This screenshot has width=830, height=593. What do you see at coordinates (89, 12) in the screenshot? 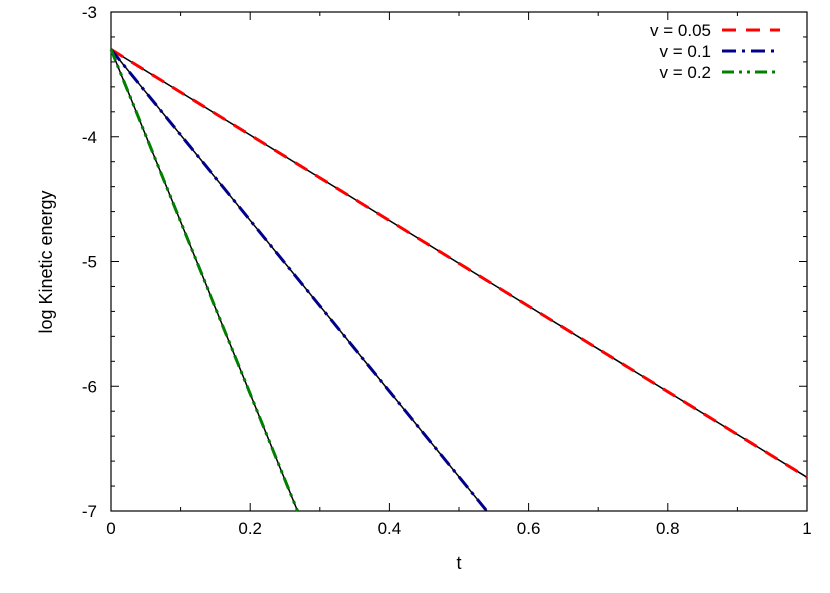
I see `y-tick-label: -3` at bounding box center [89, 12].